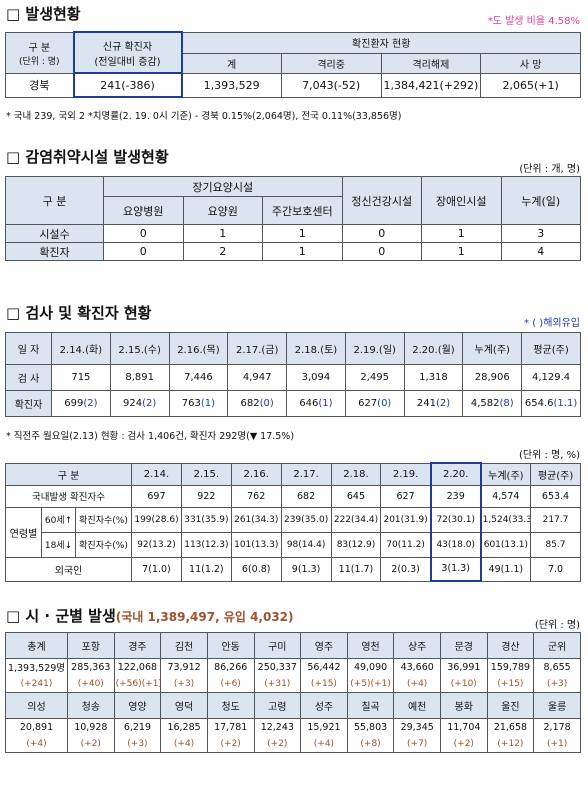 The width and height of the screenshot is (588, 785). What do you see at coordinates (206, 544) in the screenshot?
I see `cell: 113(12.3)` at bounding box center [206, 544].